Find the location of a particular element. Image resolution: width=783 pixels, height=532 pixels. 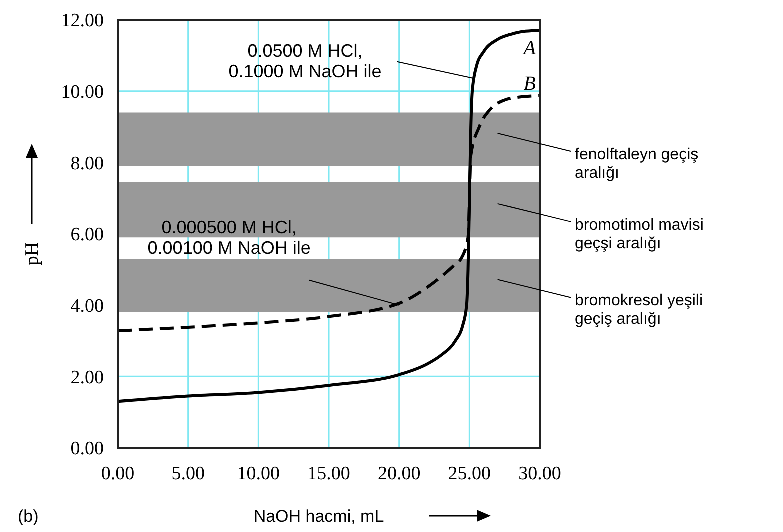

y-axis-title: pH is located at coordinates (32, 254).